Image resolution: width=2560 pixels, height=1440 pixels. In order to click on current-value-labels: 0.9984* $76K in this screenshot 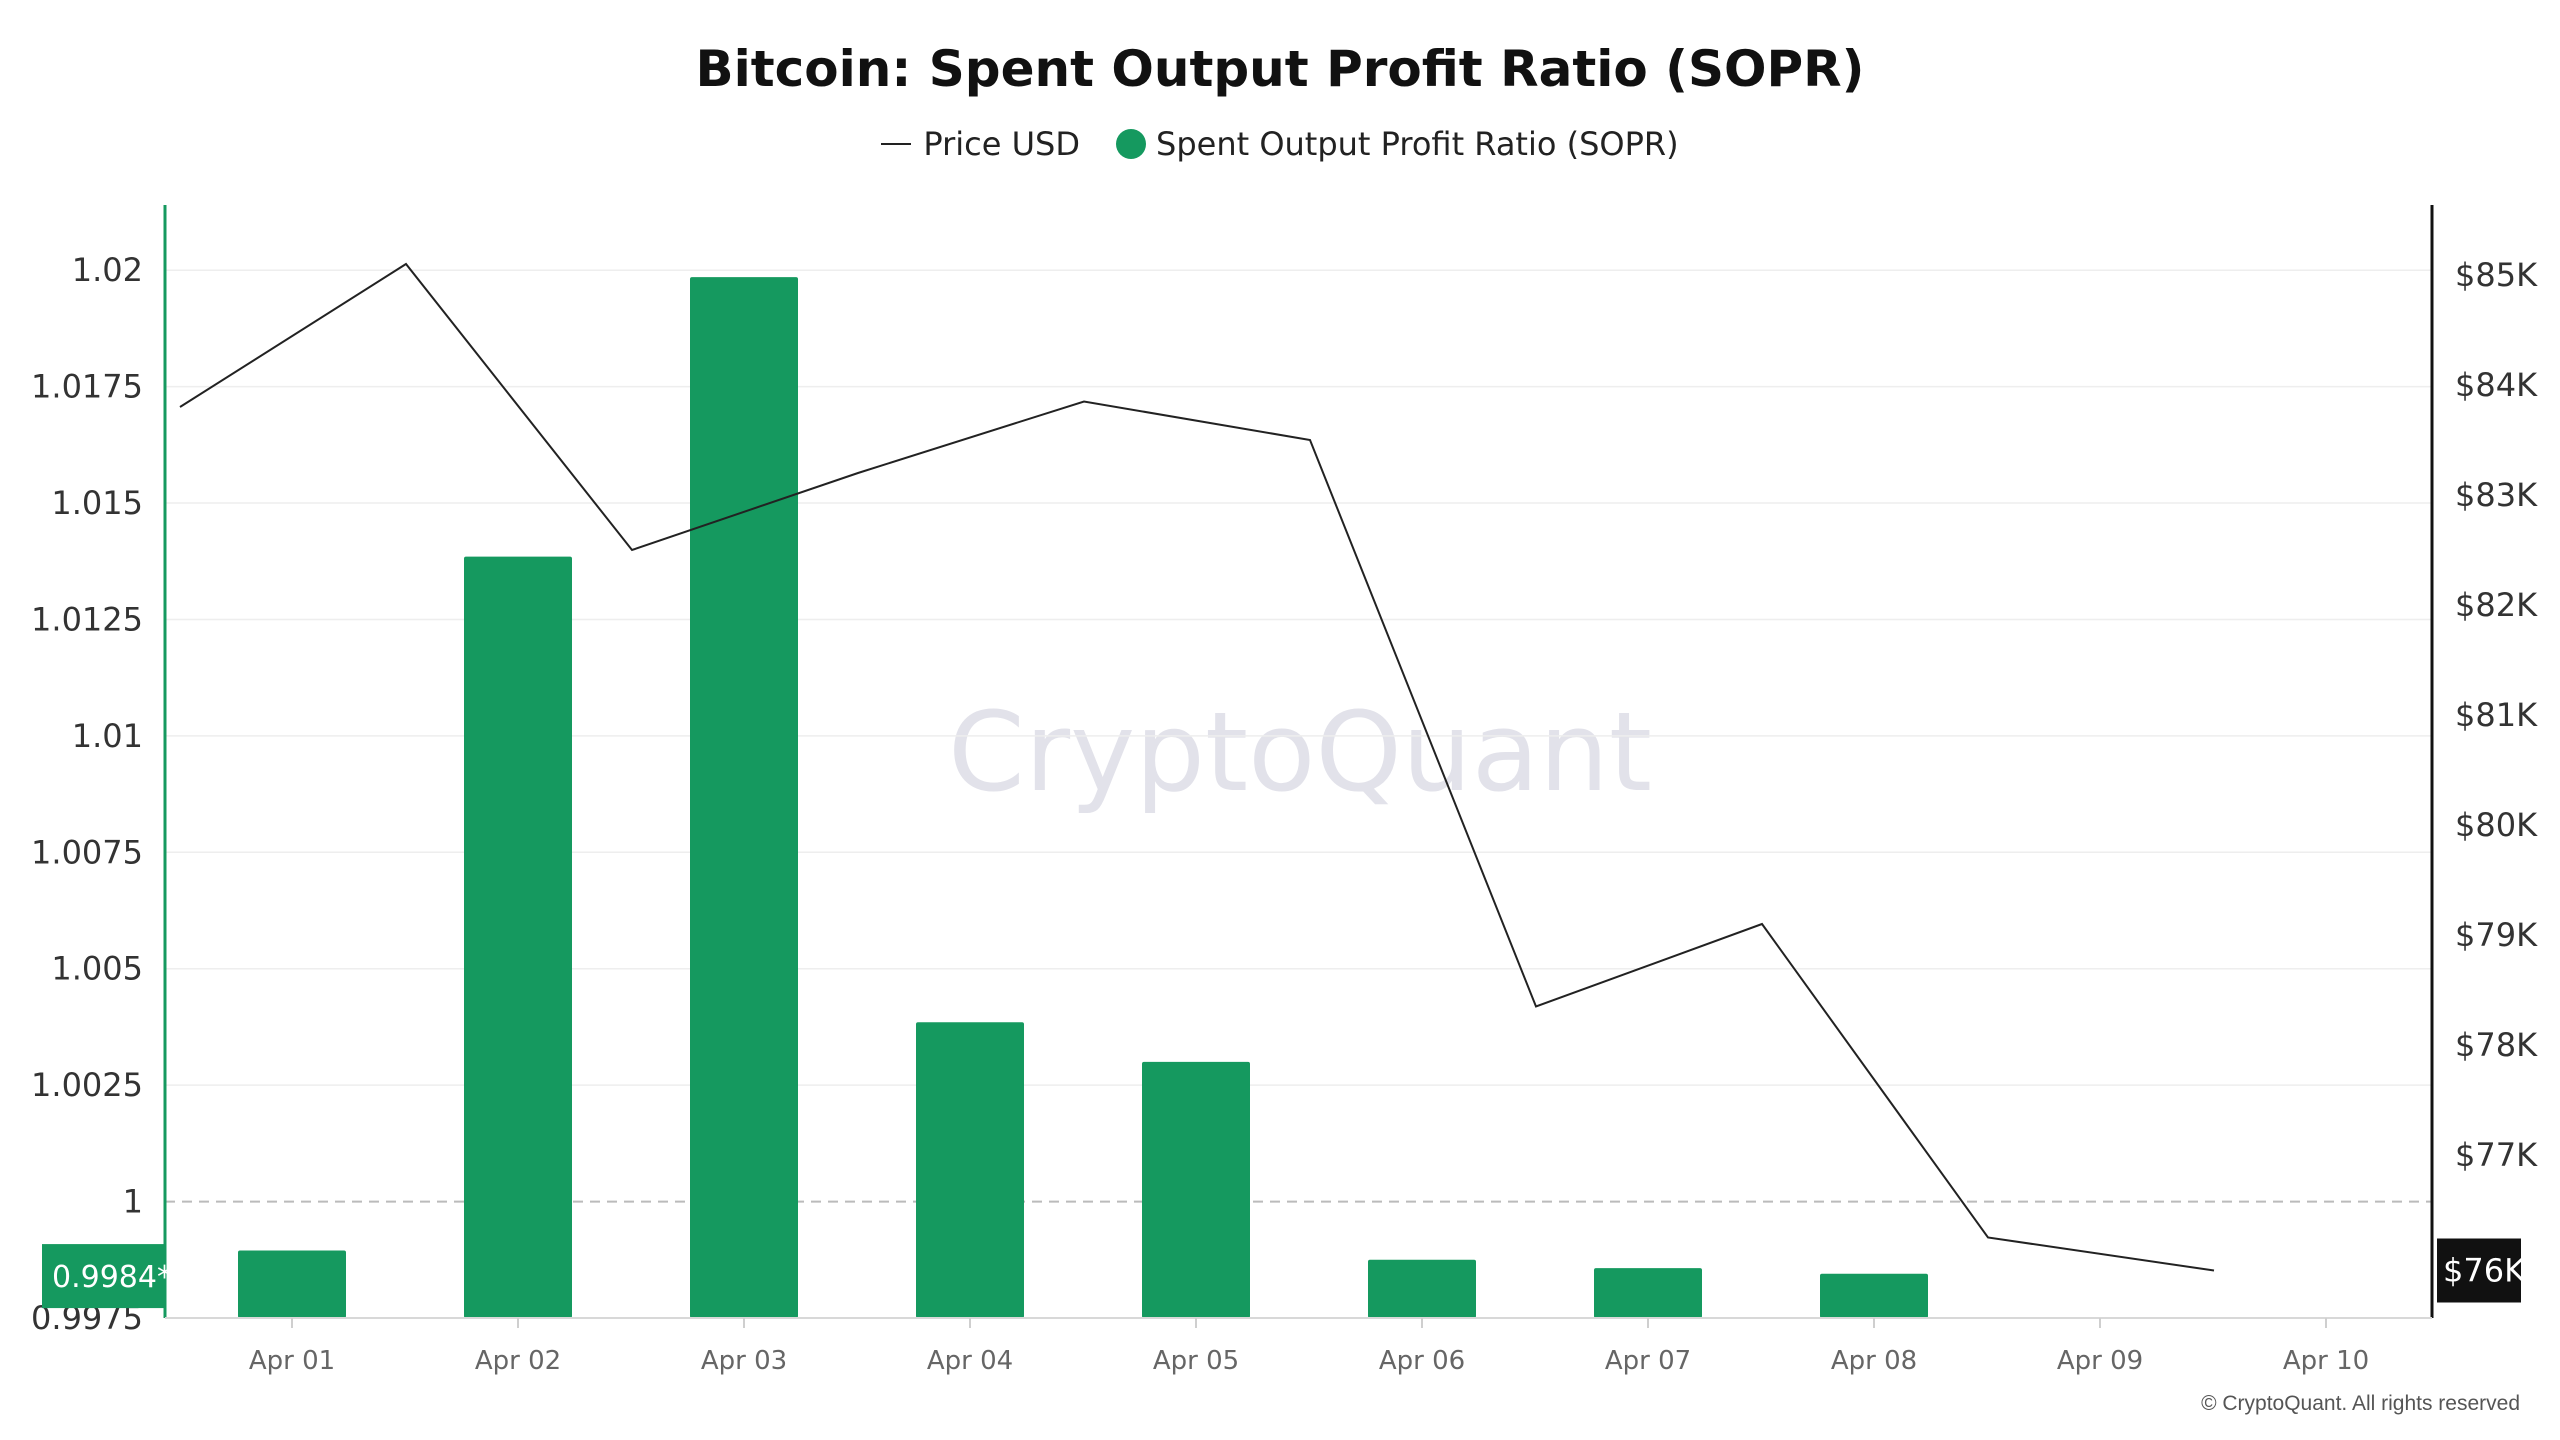, I will do `click(1284, 1273)`.